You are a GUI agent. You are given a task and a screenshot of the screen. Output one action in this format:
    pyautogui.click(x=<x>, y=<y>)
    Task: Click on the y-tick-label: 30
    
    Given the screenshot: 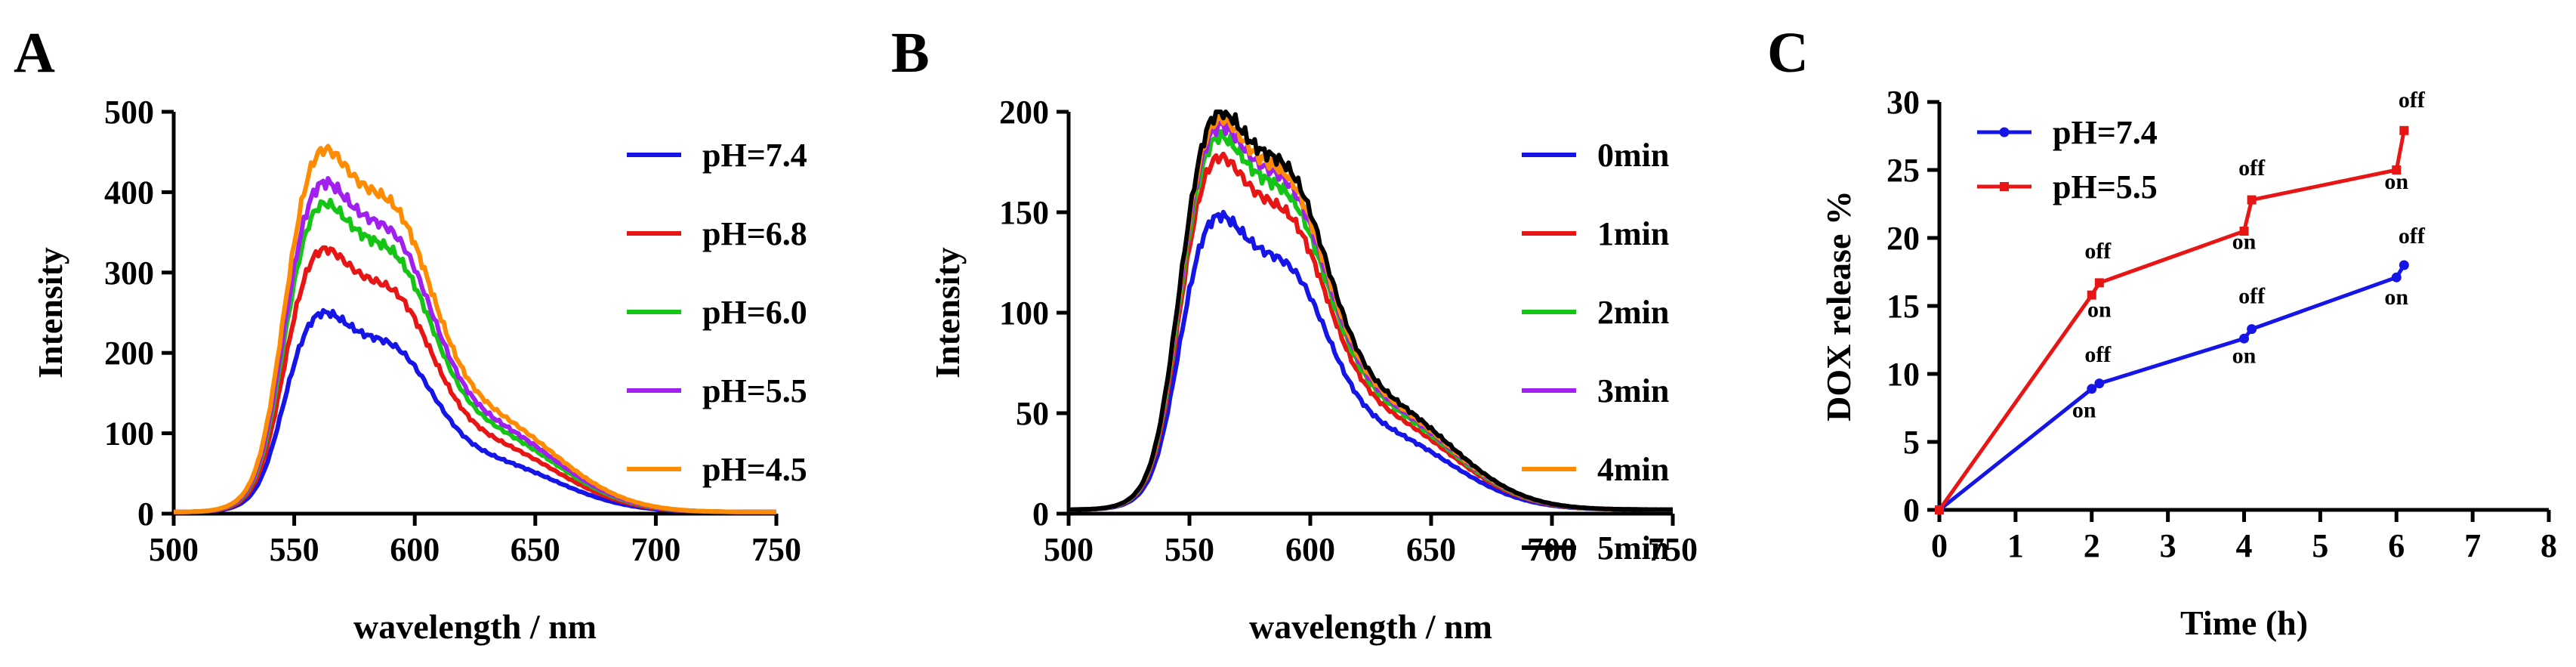 What is the action you would take?
    pyautogui.click(x=1903, y=102)
    